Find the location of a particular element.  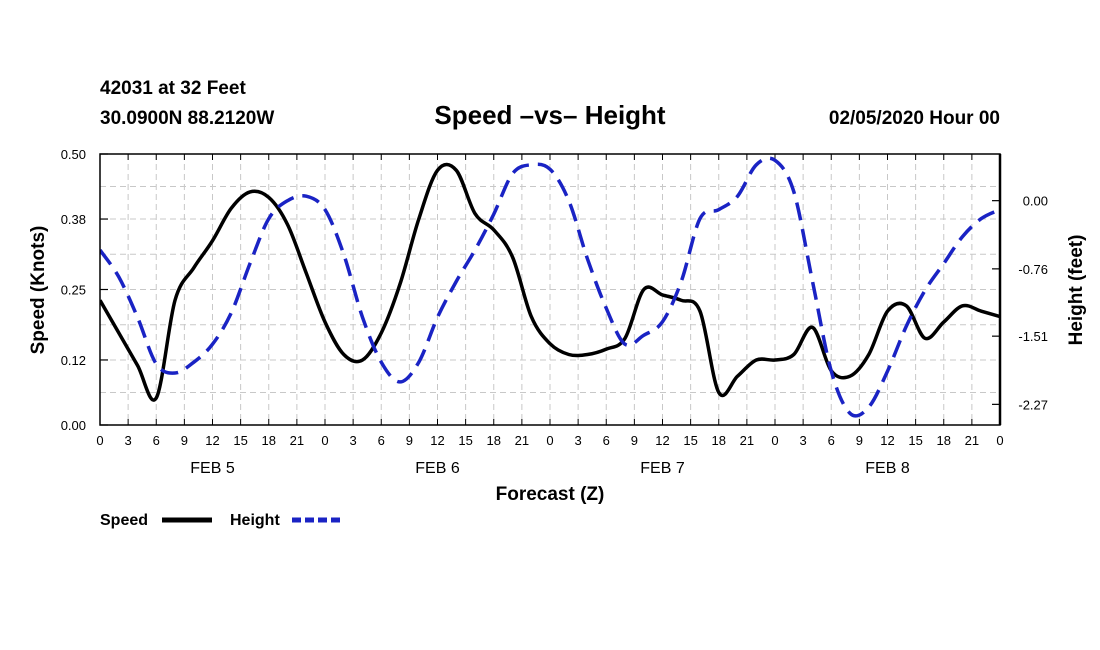

chart-title: Speed –vs– Height is located at coordinates (550, 115).